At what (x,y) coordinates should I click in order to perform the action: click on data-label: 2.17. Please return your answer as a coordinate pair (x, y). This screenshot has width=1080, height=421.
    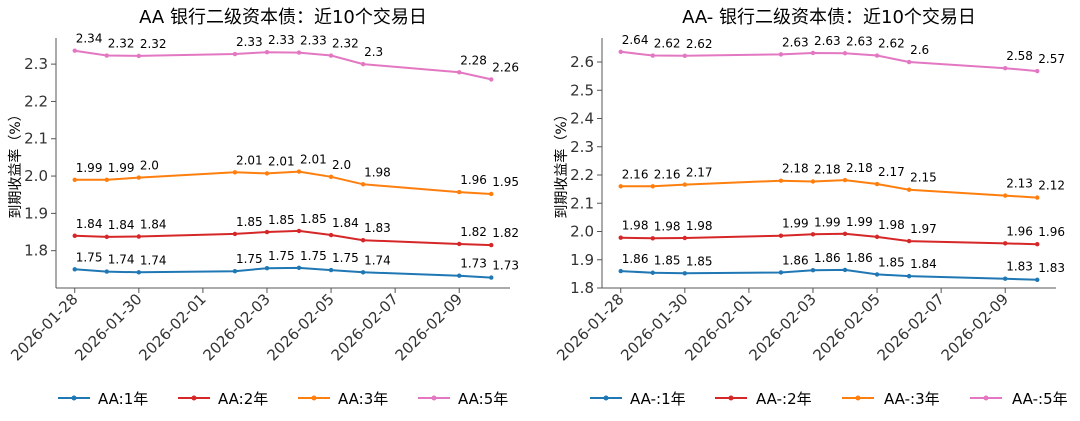
    Looking at the image, I should click on (891, 172).